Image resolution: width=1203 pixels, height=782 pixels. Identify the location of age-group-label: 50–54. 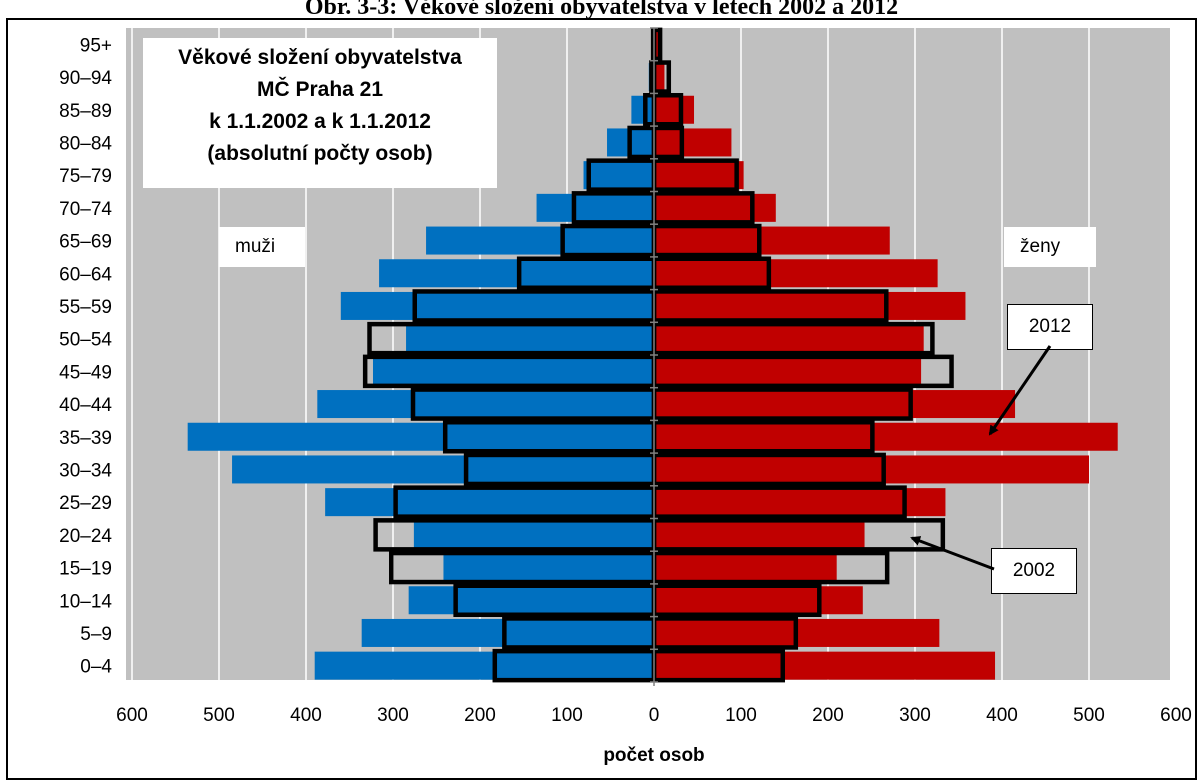
(85, 340).